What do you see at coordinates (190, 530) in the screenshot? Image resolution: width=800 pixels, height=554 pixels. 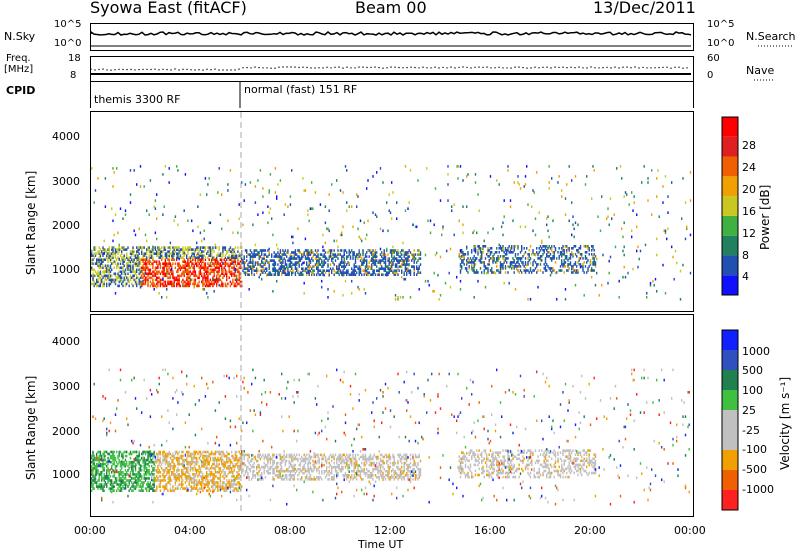 I see `xtick-0400: 04:00` at bounding box center [190, 530].